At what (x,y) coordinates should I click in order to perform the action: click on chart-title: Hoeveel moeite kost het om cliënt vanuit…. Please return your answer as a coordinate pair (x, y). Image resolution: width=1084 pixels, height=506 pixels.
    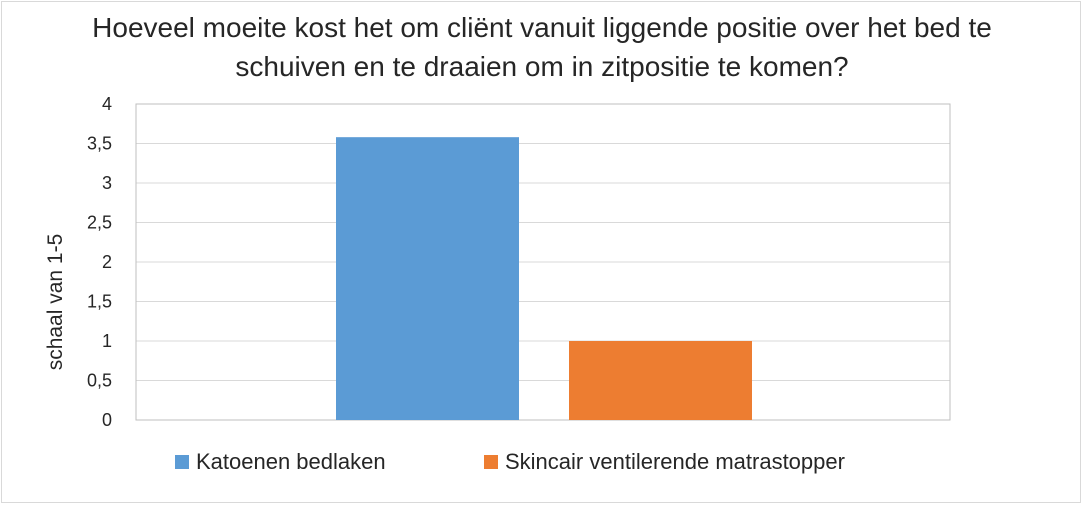
    Looking at the image, I should click on (542, 47).